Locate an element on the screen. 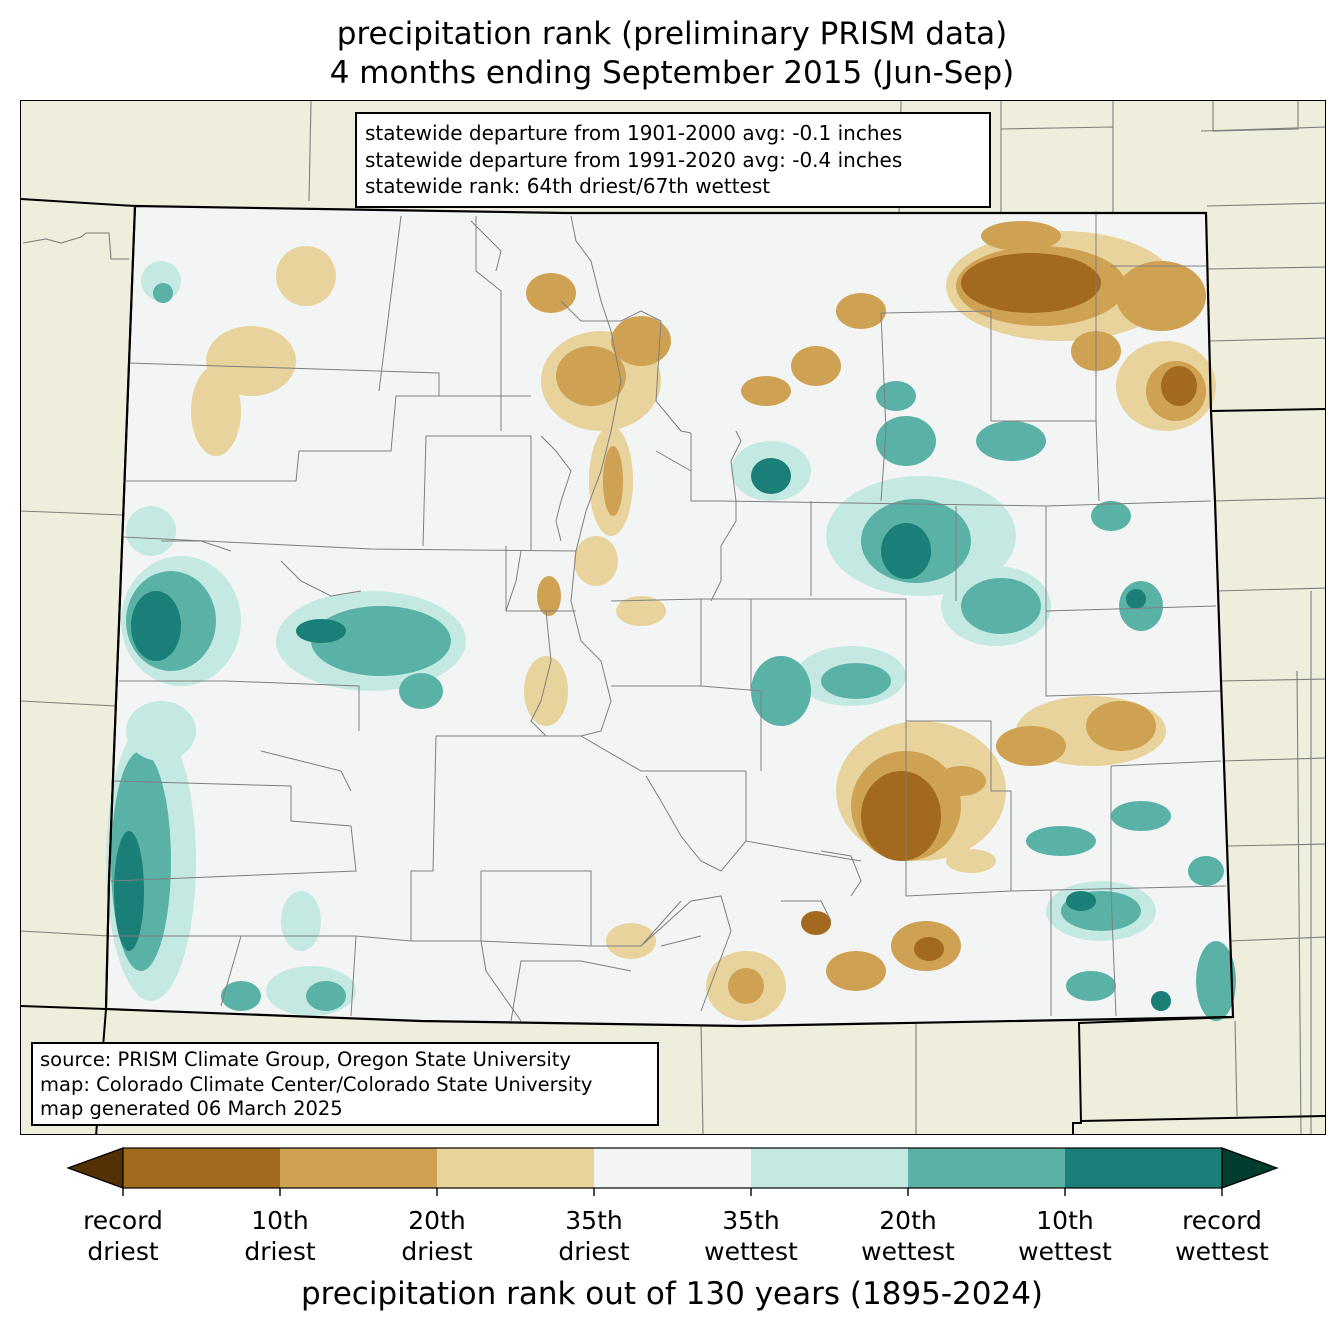 This screenshot has width=1344, height=1332. stats-rank: statewide rank: 64th driest/67th wettest is located at coordinates (568, 186).